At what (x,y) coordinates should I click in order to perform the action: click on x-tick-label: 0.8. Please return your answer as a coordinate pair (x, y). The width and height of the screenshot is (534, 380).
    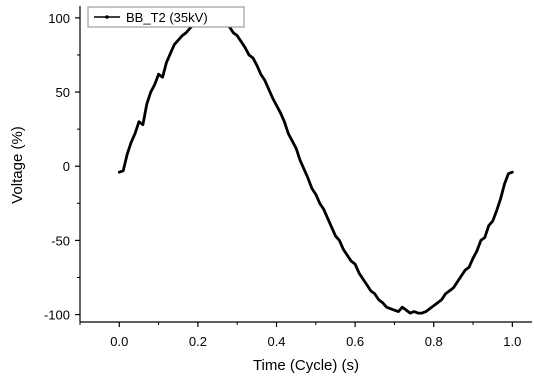
    Looking at the image, I should click on (434, 341).